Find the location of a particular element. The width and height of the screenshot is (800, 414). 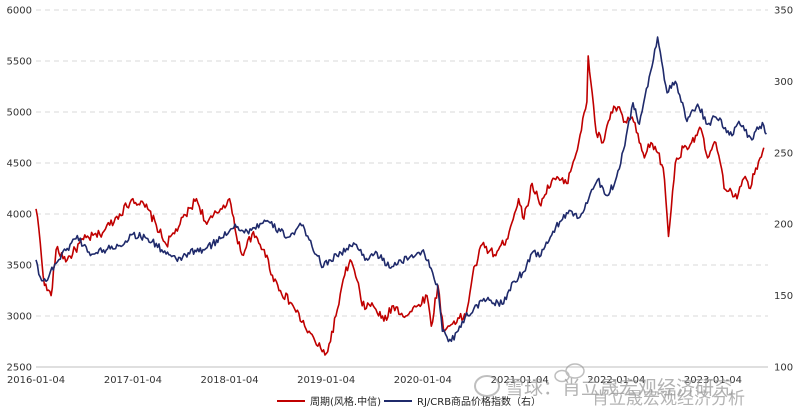

y-left-tick-label: 5000 is located at coordinates (19, 113).